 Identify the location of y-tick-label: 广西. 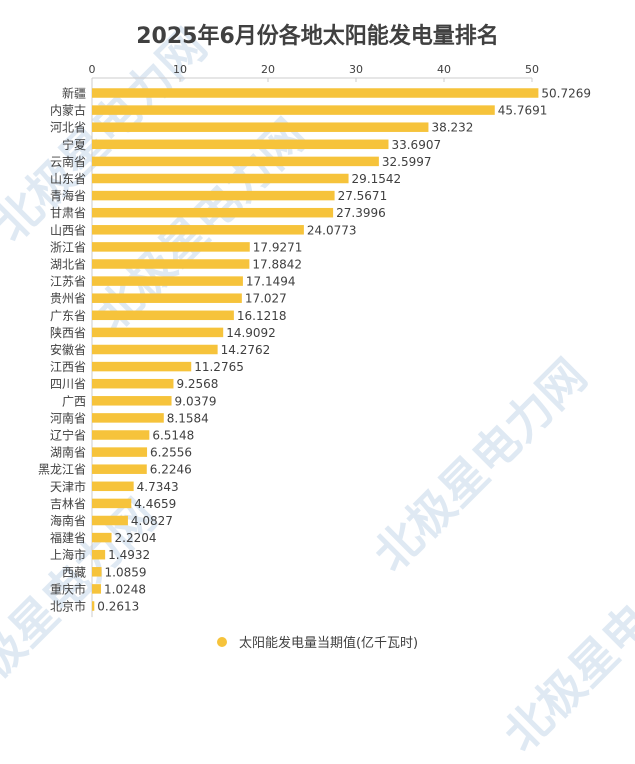
(74, 401).